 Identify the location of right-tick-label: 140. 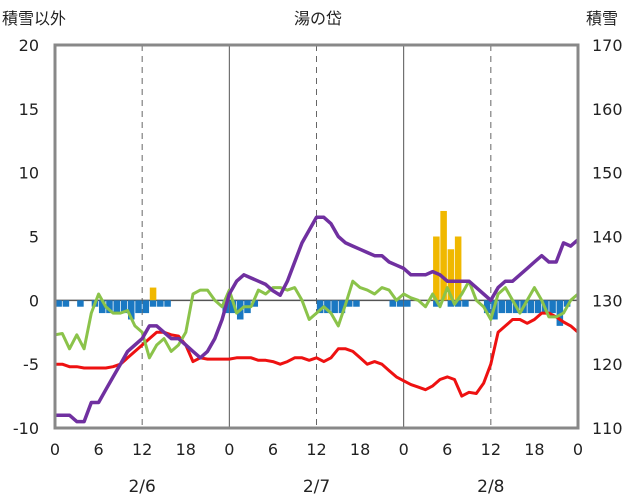
(607, 237).